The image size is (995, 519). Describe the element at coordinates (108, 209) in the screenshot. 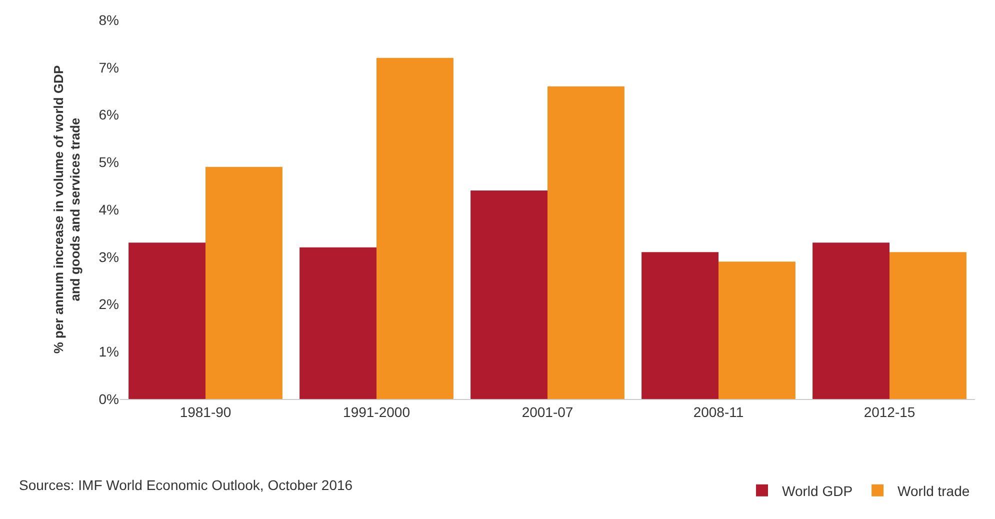

I see `y-tick-label: 4%` at that location.